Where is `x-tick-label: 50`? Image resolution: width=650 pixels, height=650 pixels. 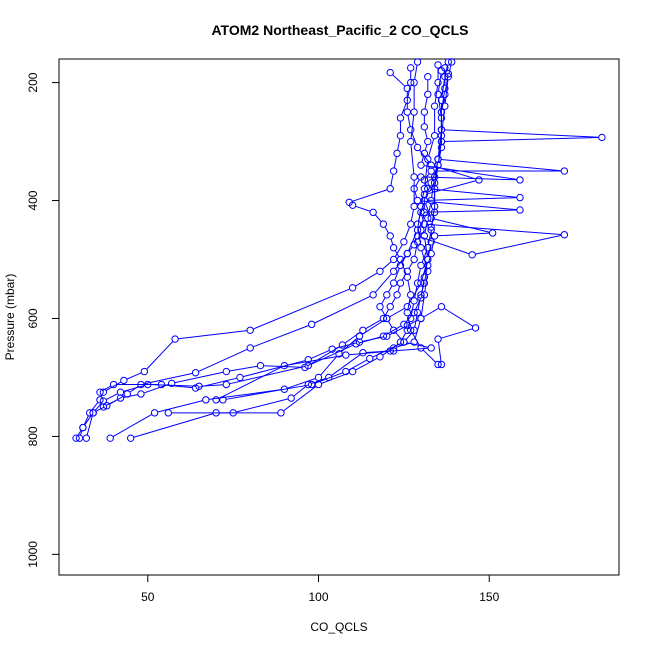 x-tick-label: 50 is located at coordinates (148, 597).